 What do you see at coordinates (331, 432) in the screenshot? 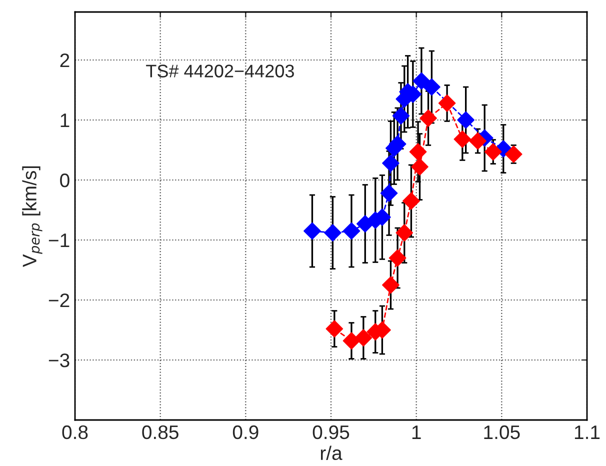
I see `x-tick-label: 0.95` at bounding box center [331, 432].